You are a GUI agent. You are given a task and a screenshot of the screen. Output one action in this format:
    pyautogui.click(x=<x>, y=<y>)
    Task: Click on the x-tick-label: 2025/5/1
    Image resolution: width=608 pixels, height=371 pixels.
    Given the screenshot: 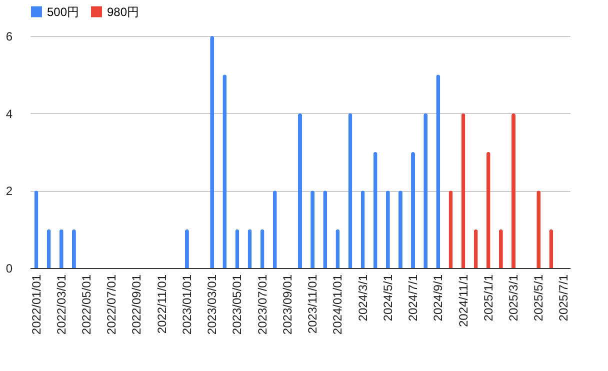 What is the action you would take?
    pyautogui.click(x=539, y=298)
    